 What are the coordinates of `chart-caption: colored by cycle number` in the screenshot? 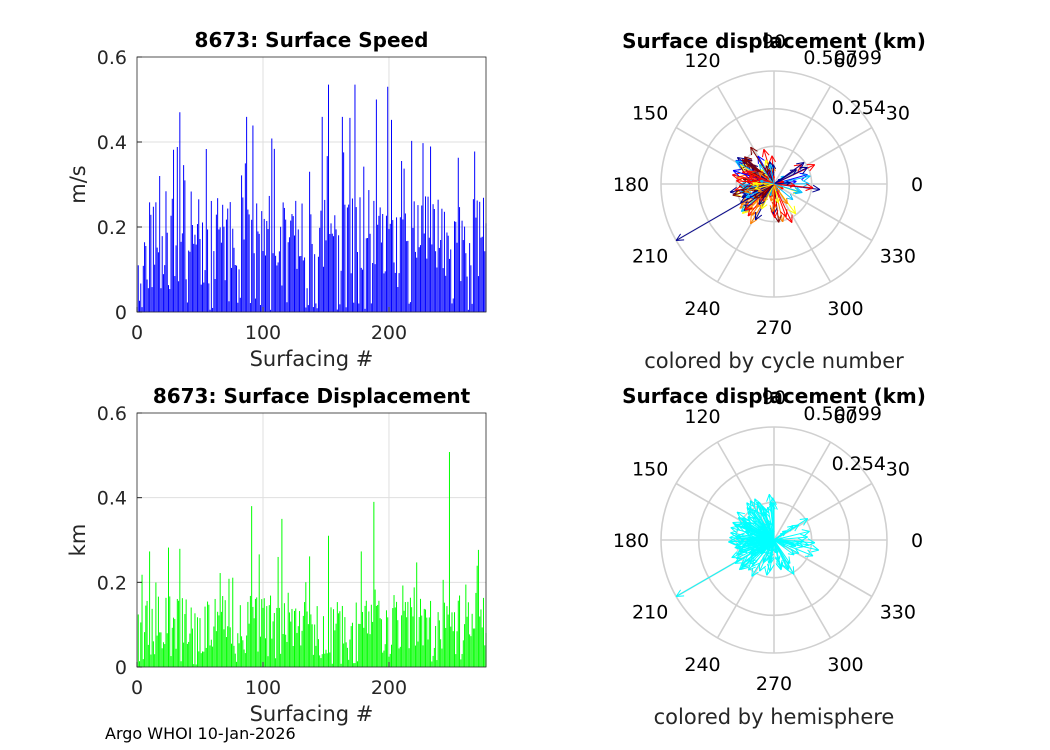 It's located at (774, 361).